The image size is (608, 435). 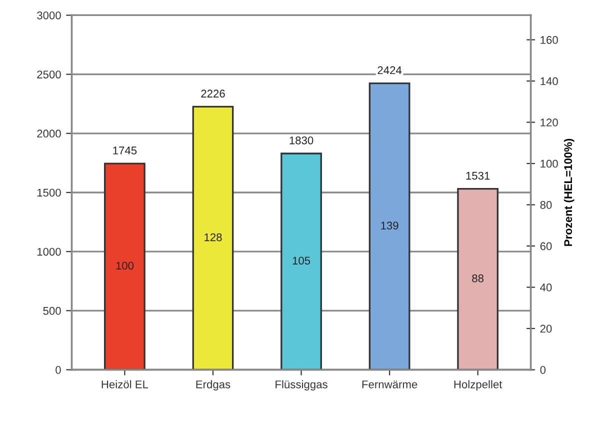 What do you see at coordinates (302, 140) in the screenshot?
I see `data-label: 1830` at bounding box center [302, 140].